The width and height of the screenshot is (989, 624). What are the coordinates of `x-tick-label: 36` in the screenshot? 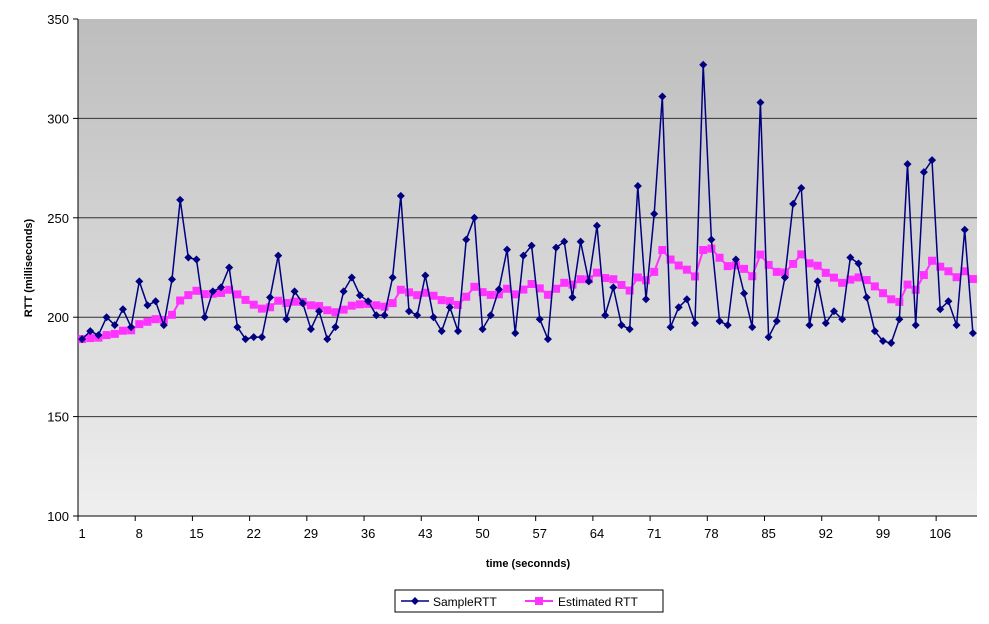 It's located at (368, 533).